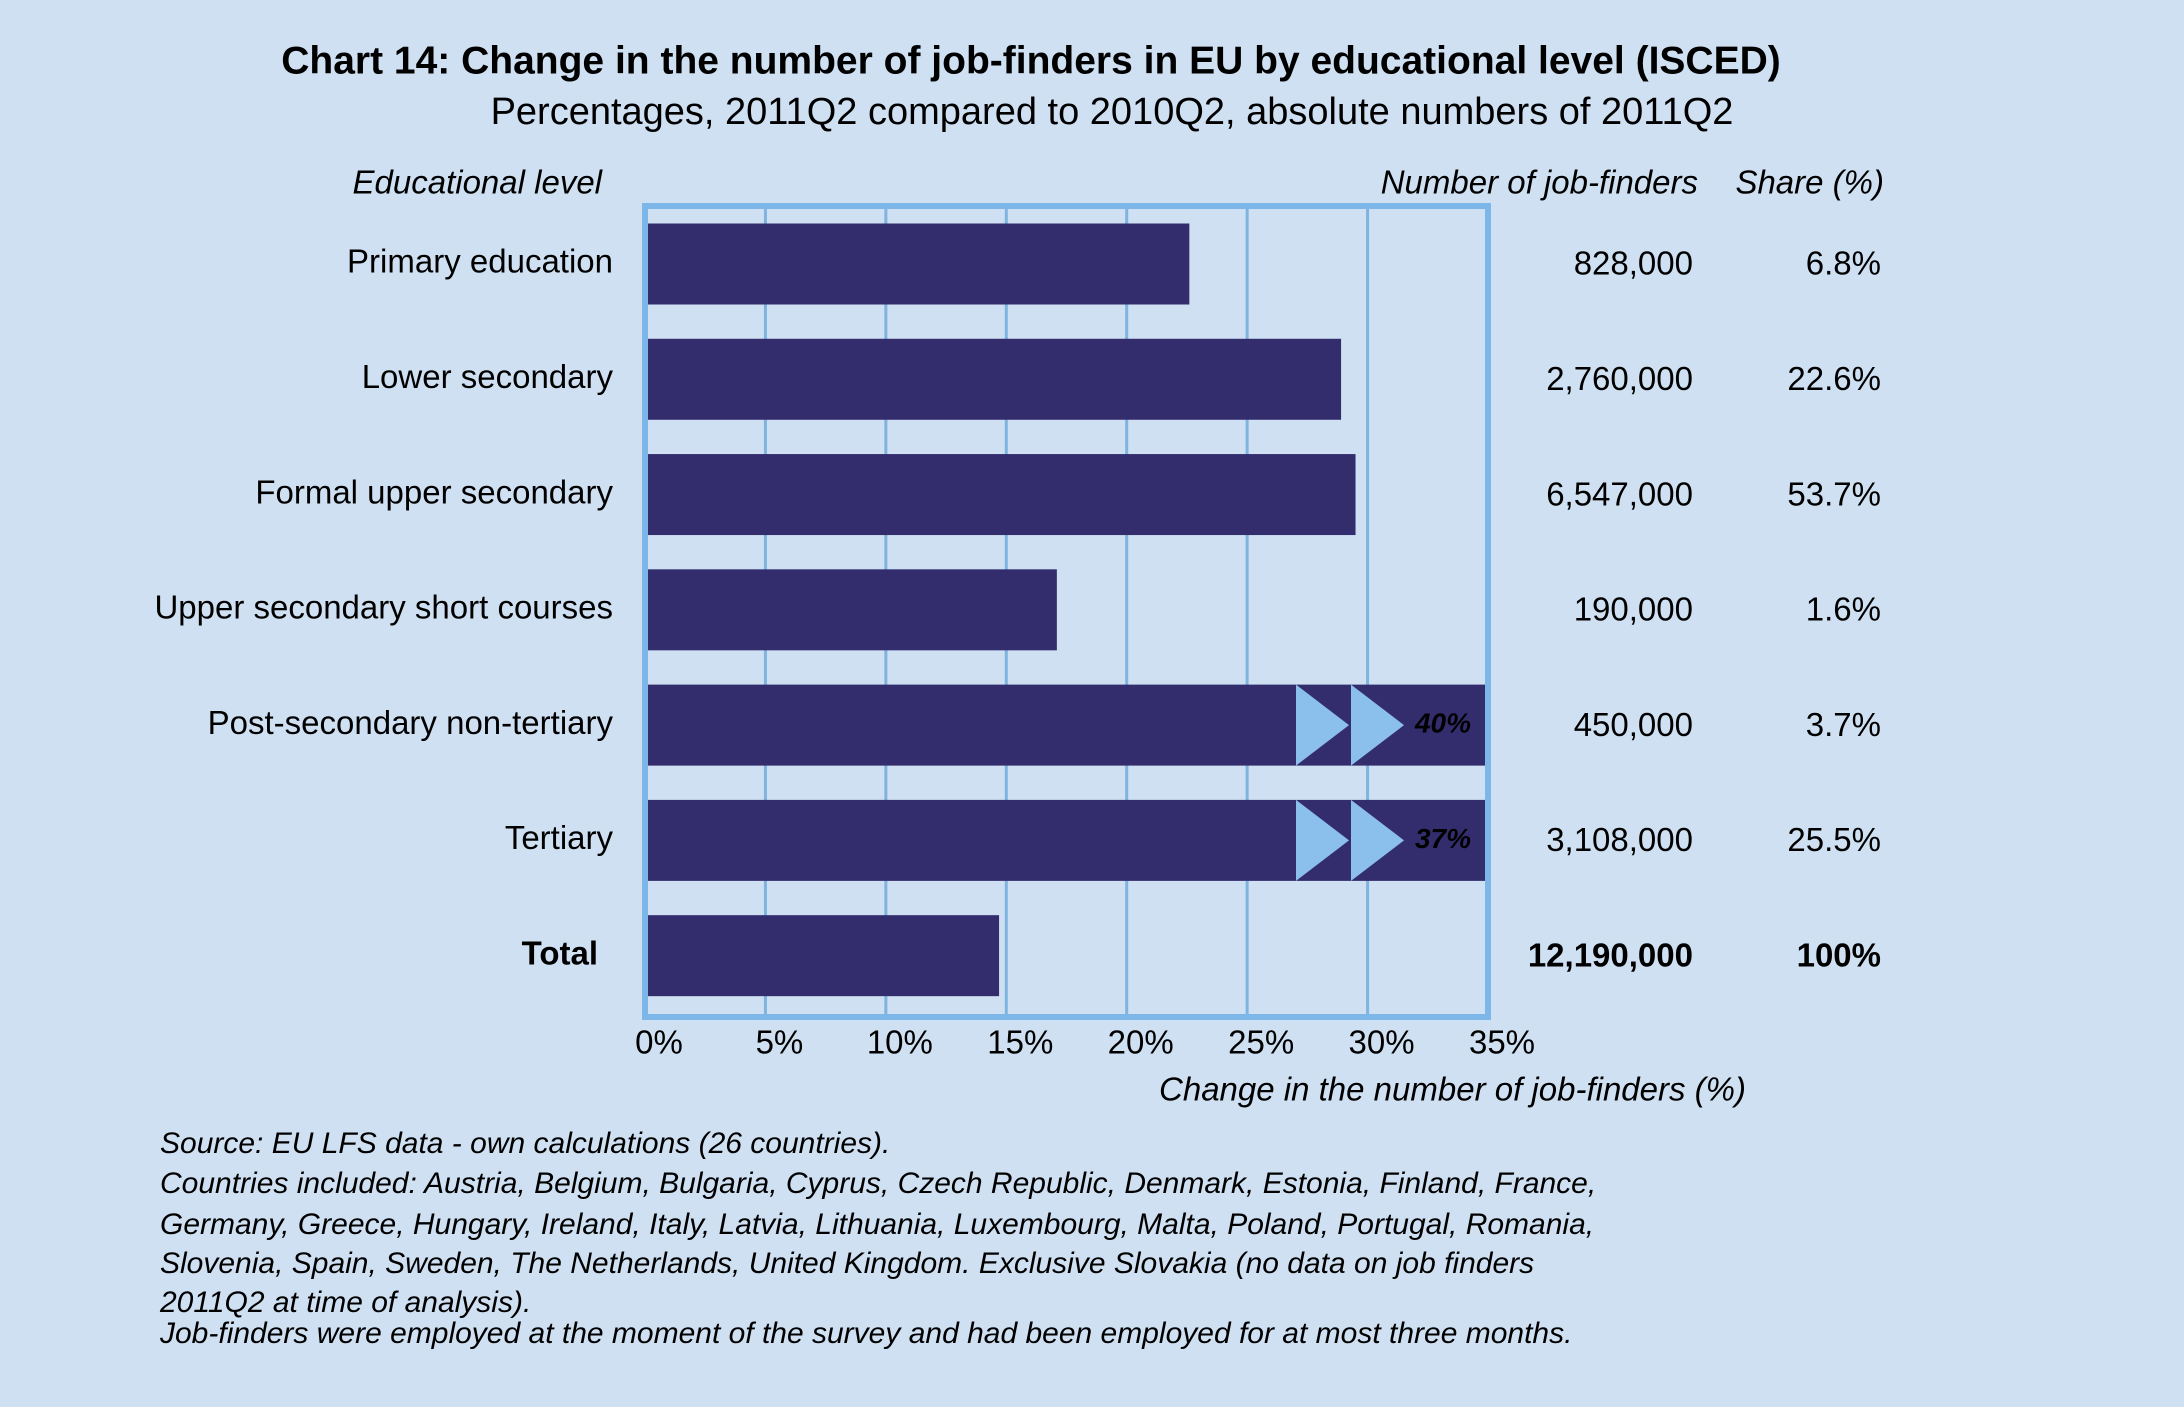  What do you see at coordinates (1834, 839) in the screenshot?
I see `table-cell: 25.5%` at bounding box center [1834, 839].